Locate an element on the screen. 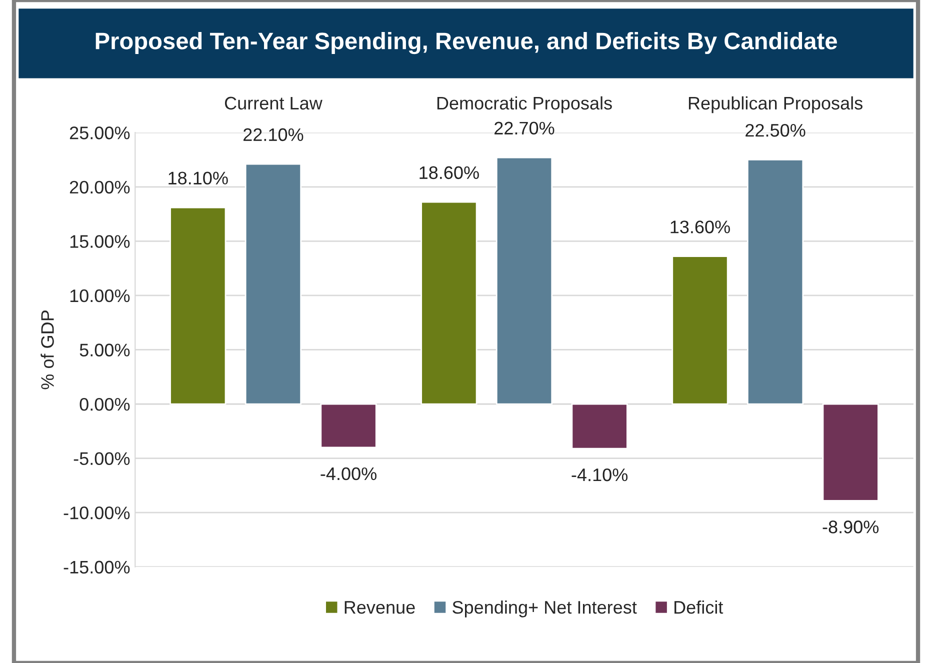 The height and width of the screenshot is (663, 932). y-tick-label: 5.00% is located at coordinates (105, 350).